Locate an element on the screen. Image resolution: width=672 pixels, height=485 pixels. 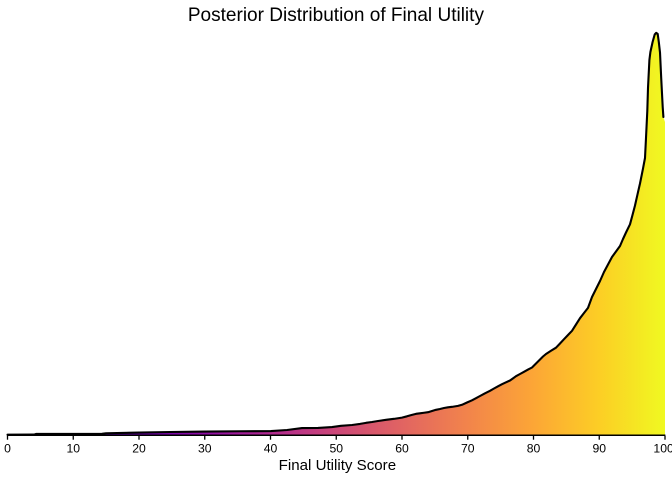
svg-text: 20 is located at coordinates (139, 449).